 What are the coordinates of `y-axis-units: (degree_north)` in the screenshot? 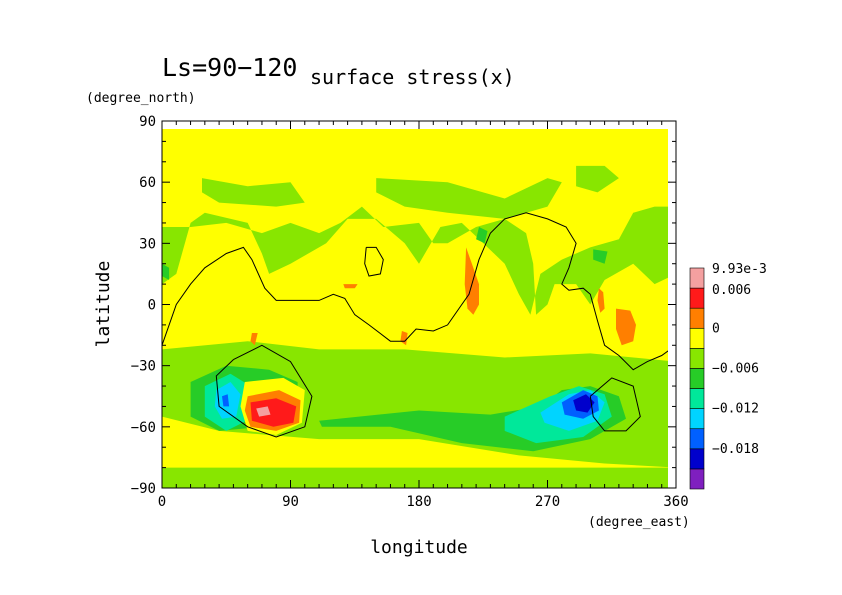 It's located at (141, 98).